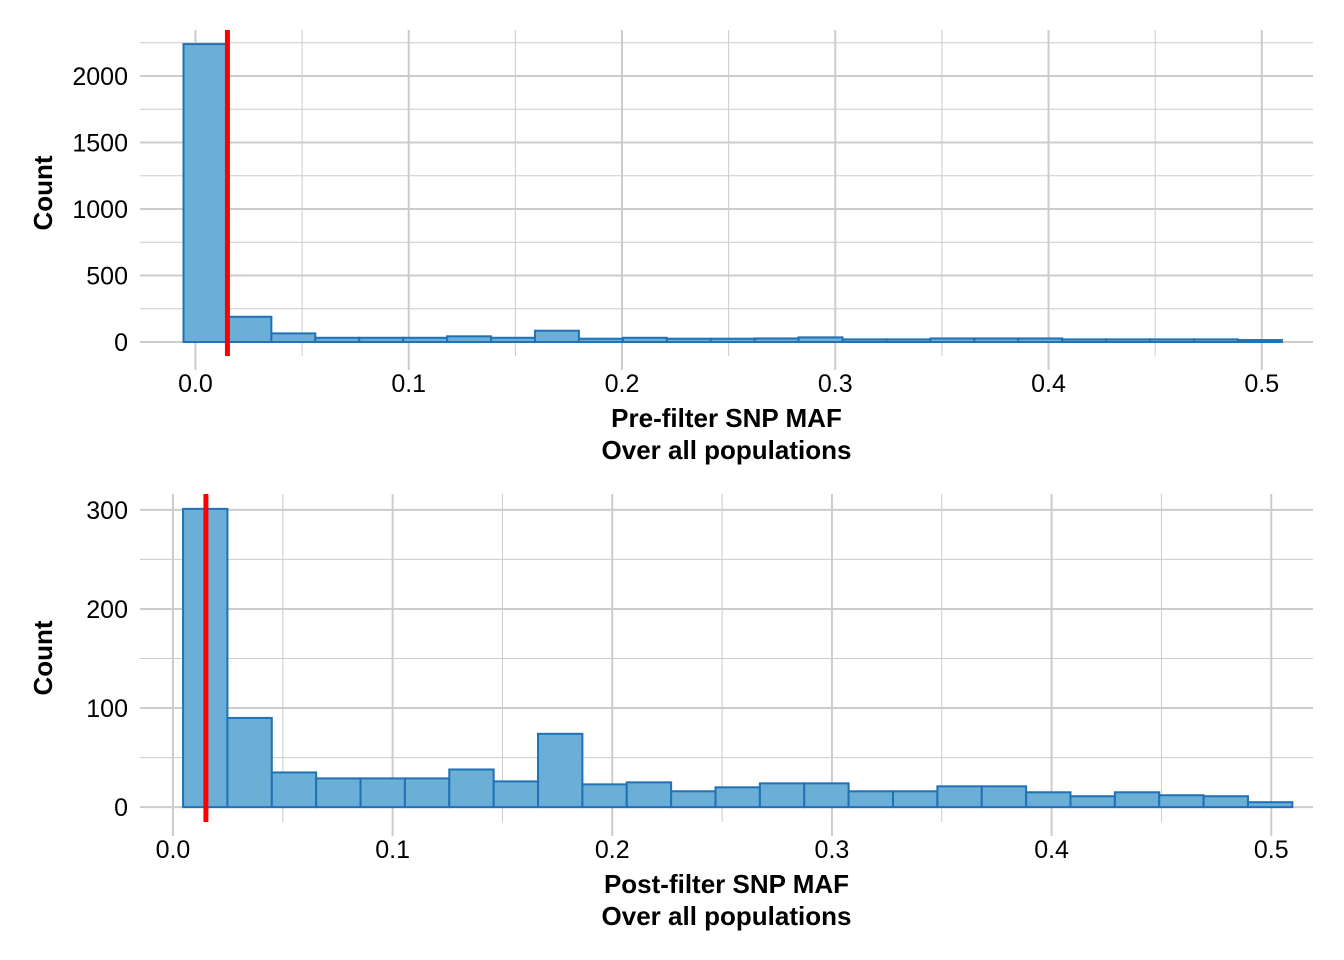 This screenshot has width=1344, height=960. I want to click on y-tick-label: 1000, so click(100, 210).